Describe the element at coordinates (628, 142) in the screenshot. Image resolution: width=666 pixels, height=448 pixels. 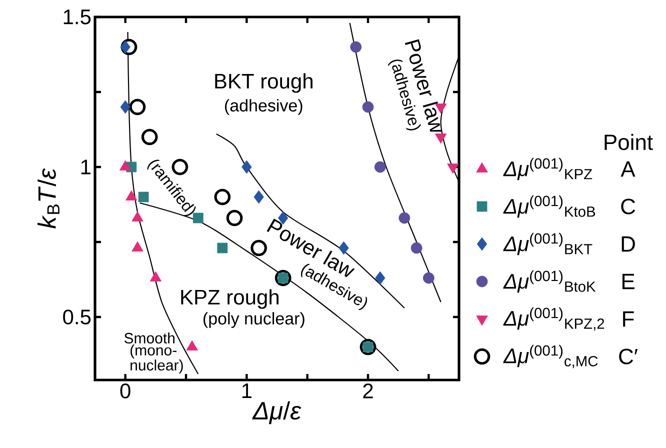
I see `legend-title: Point` at that location.